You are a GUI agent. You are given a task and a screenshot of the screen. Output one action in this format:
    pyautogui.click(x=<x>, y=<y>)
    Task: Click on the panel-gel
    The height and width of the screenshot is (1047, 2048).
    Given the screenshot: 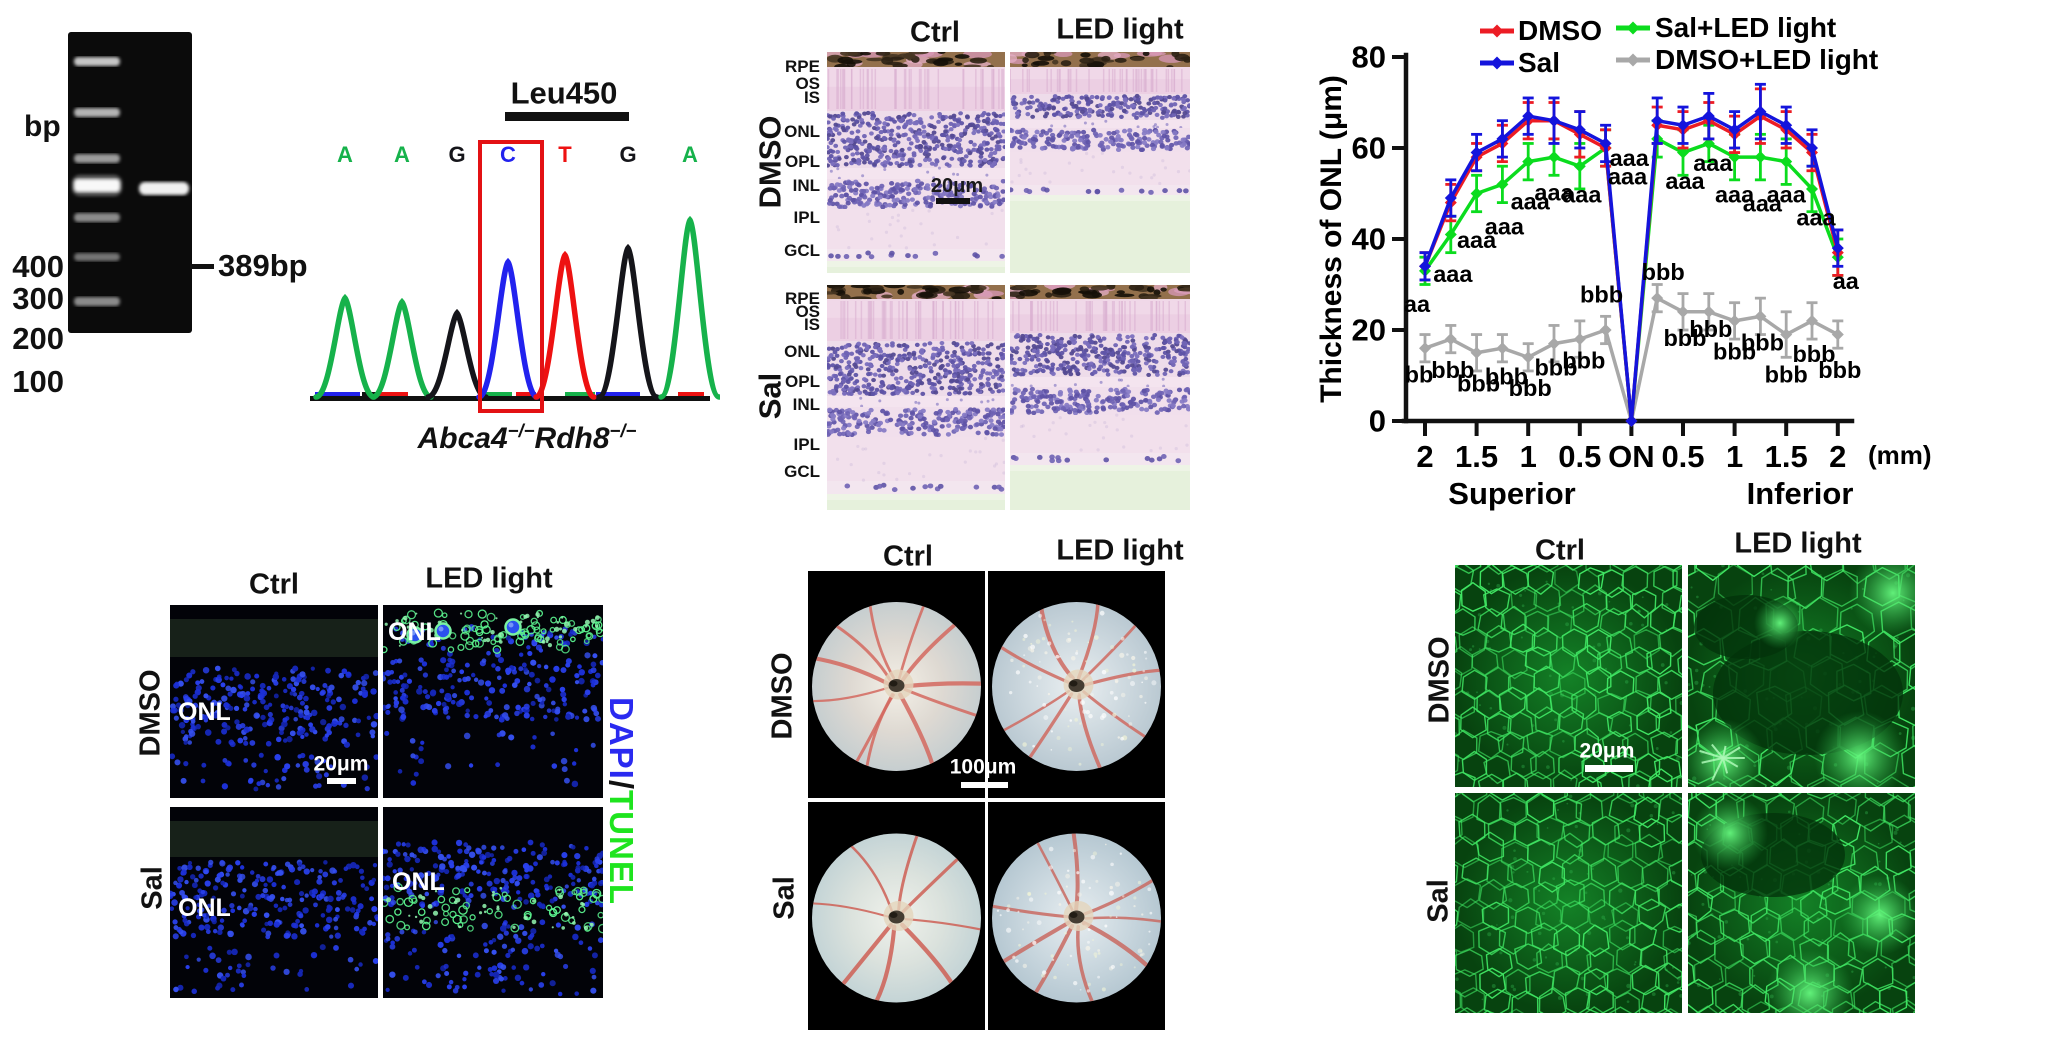 What is the action you would take?
    pyautogui.click(x=160, y=170)
    